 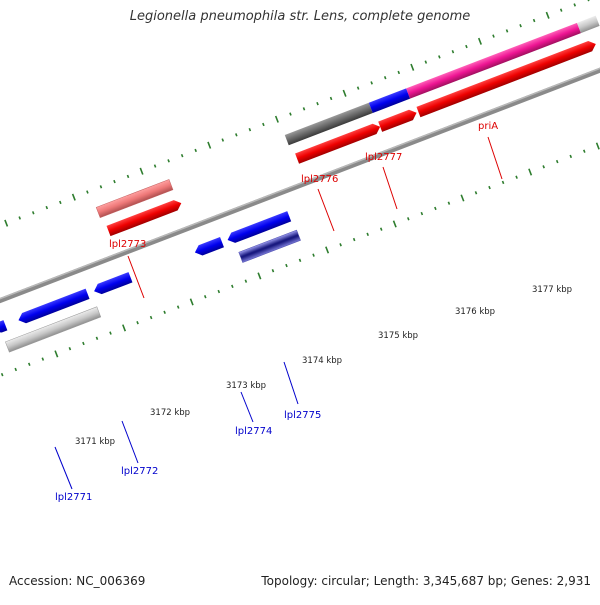 I want to click on feature-lpl2777-band, so click(x=389, y=101).